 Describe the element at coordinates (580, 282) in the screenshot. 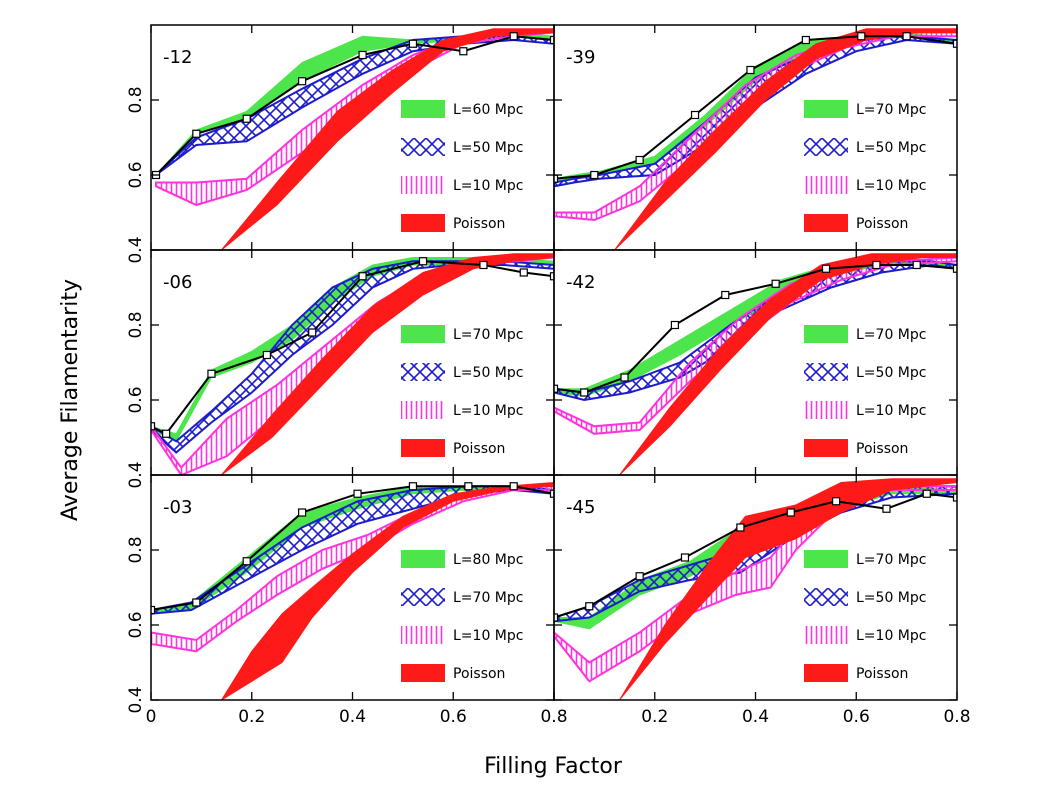

I see `panel-label: -42` at that location.